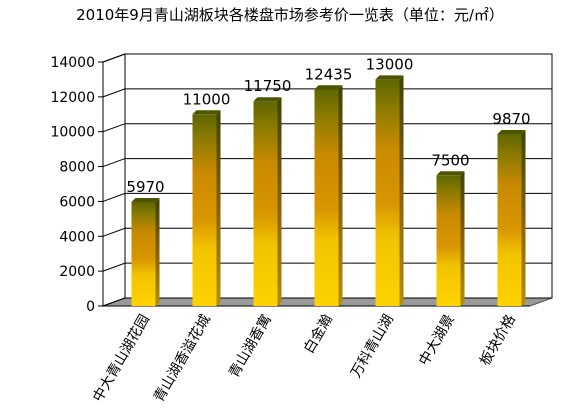  Describe the element at coordinates (437, 340) in the screenshot. I see `category-label: 中大湖景` at that location.